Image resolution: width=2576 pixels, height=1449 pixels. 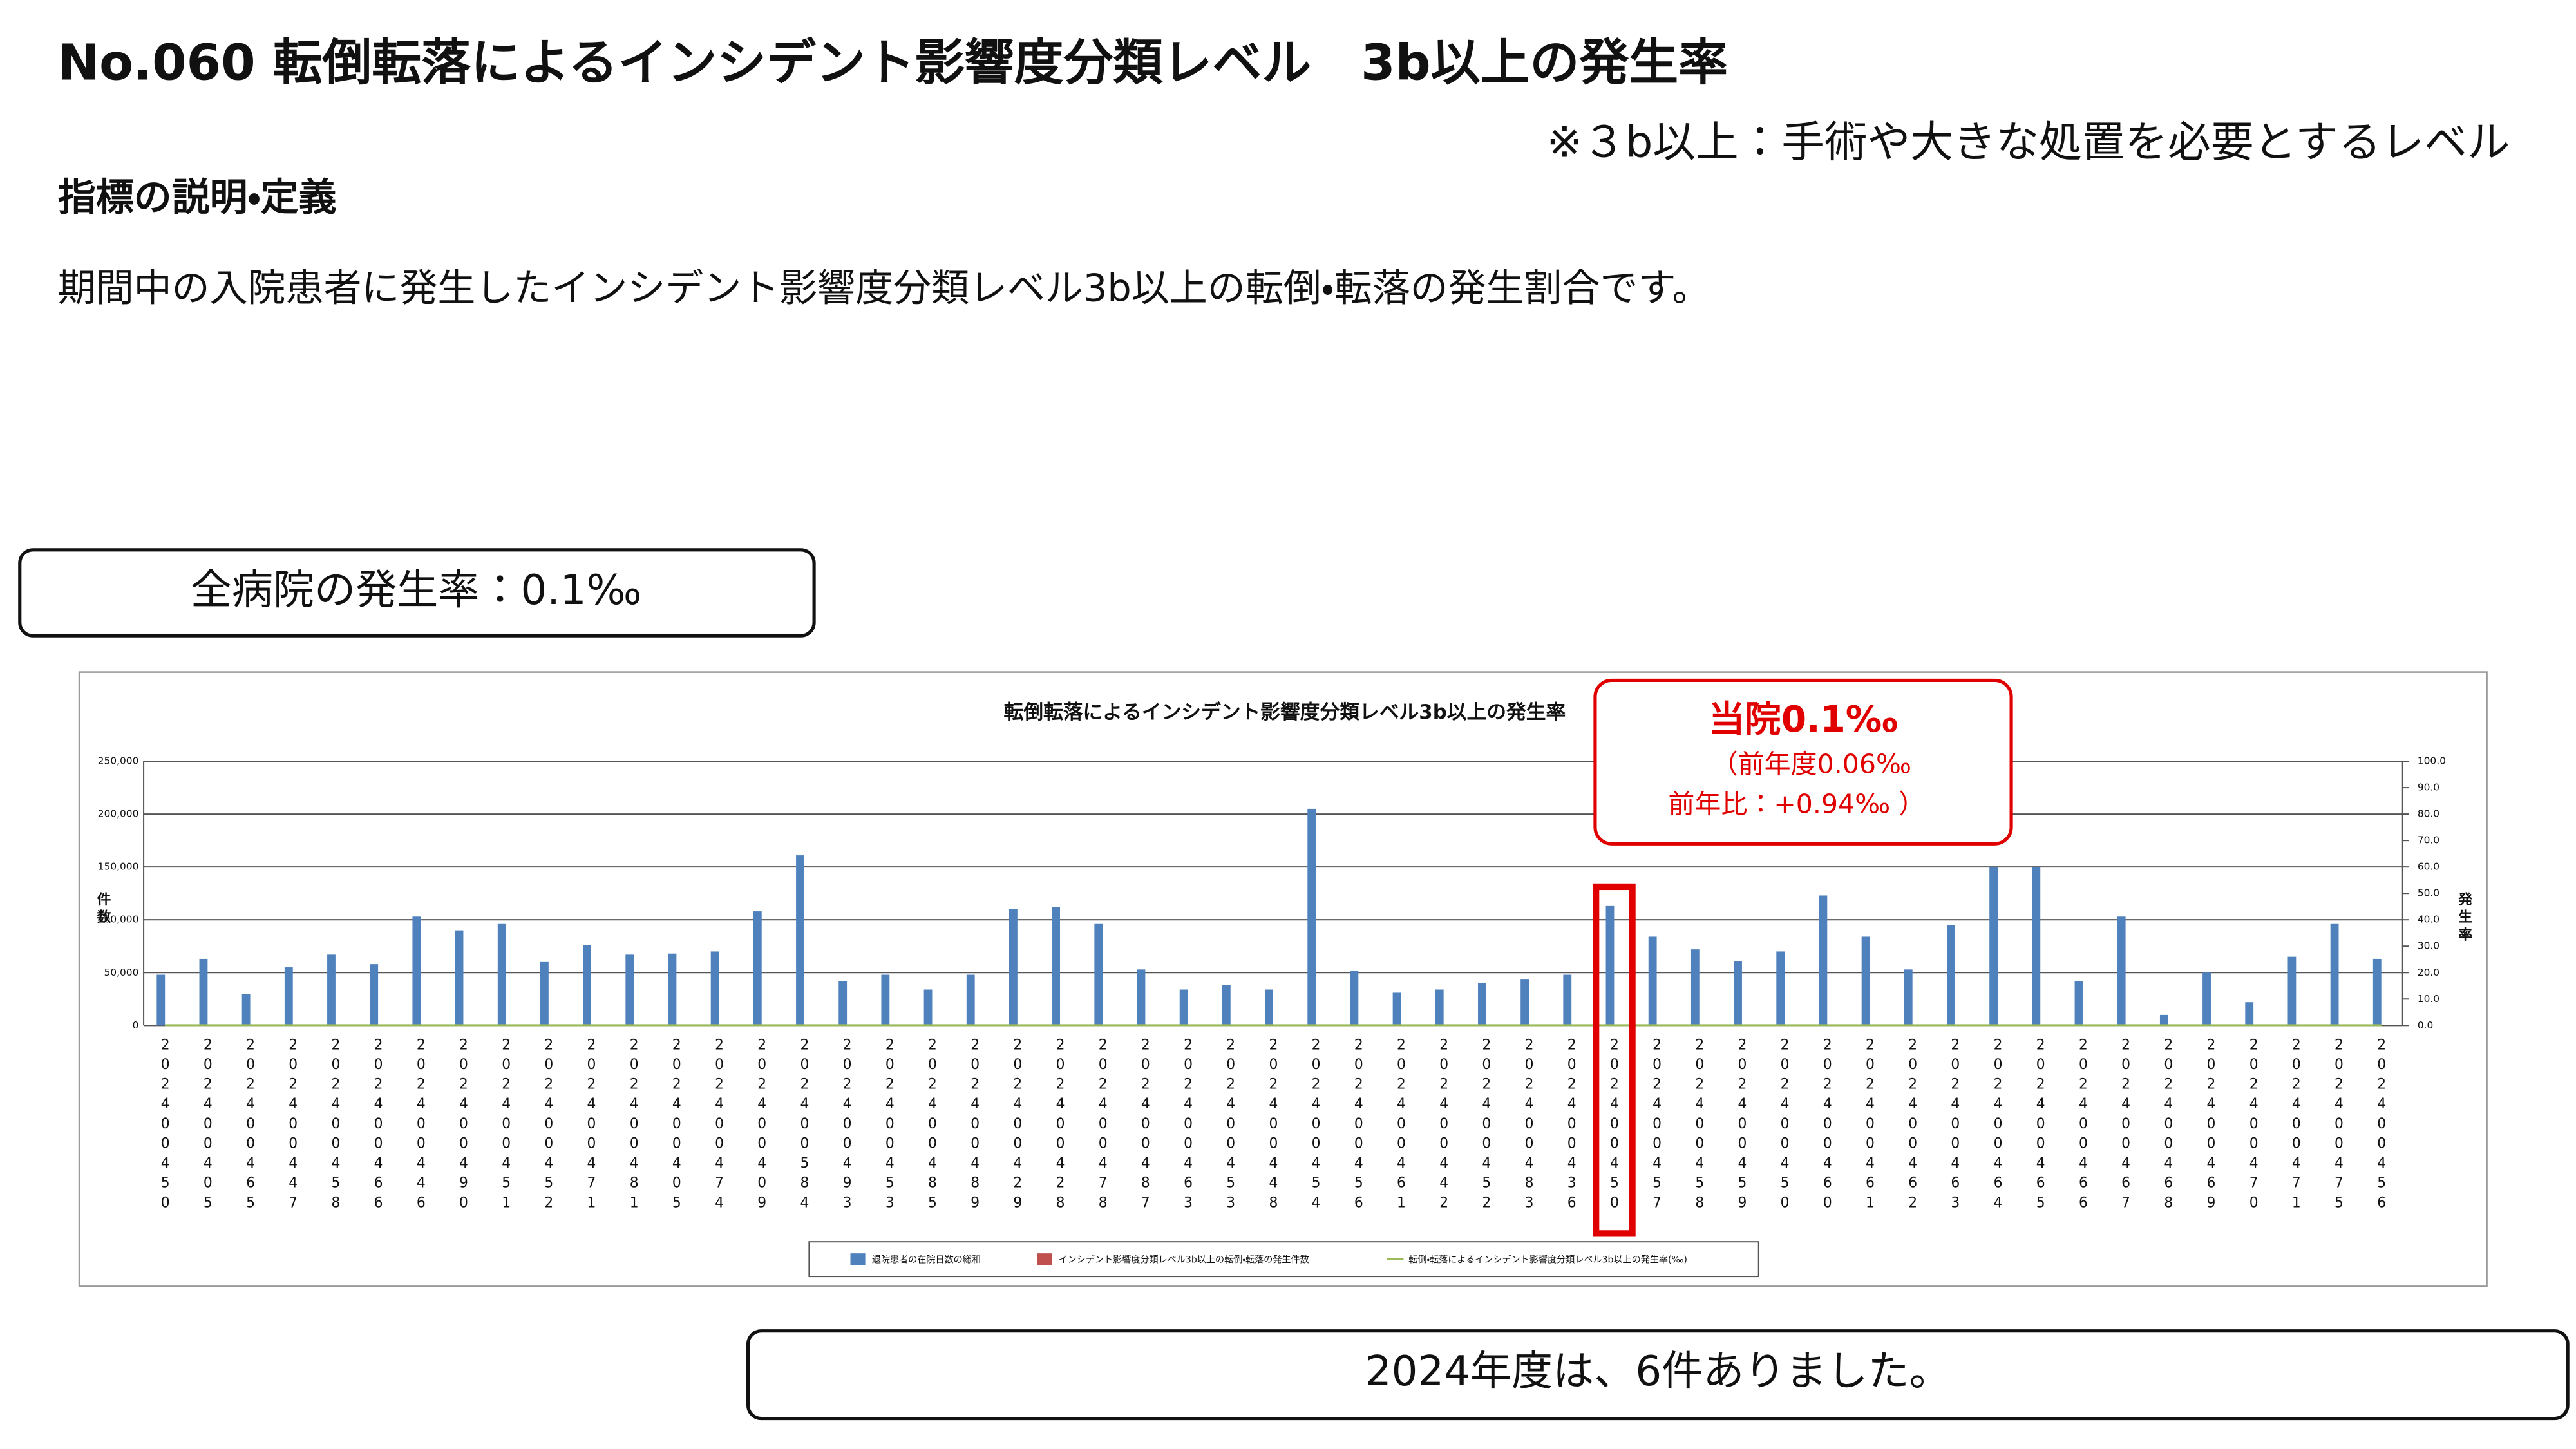 I want to click on legend-frame, so click(x=1284, y=1259).